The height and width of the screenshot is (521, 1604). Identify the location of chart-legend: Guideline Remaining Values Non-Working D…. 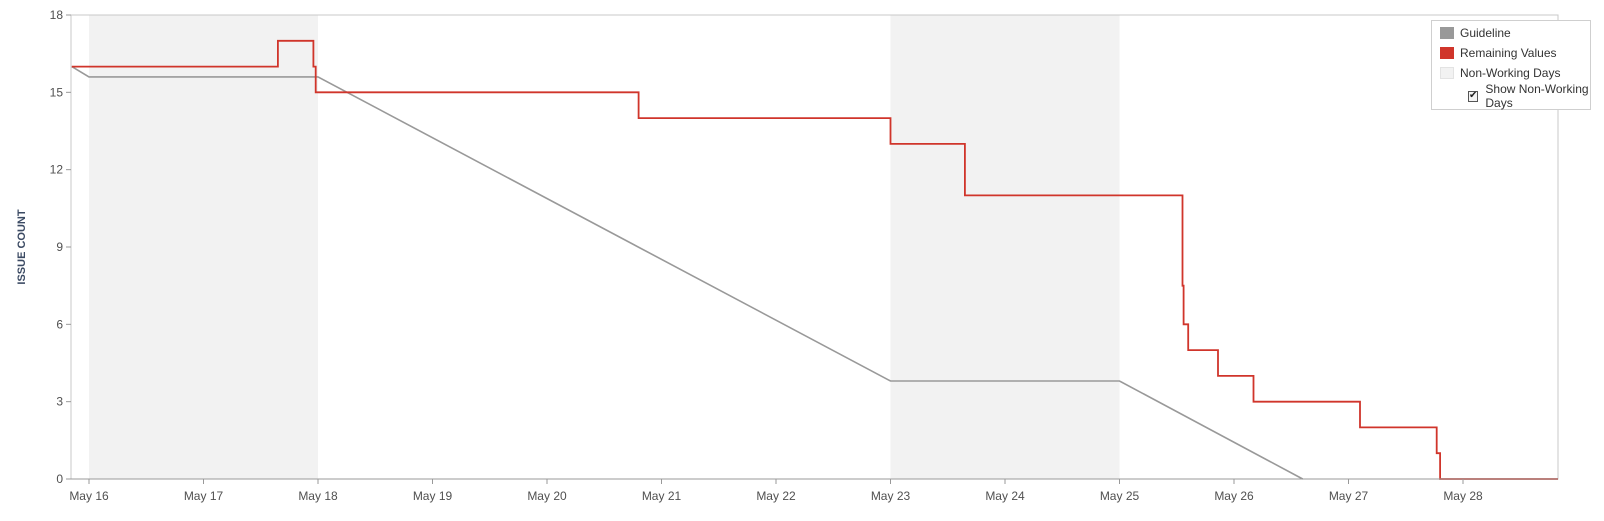
(1511, 65).